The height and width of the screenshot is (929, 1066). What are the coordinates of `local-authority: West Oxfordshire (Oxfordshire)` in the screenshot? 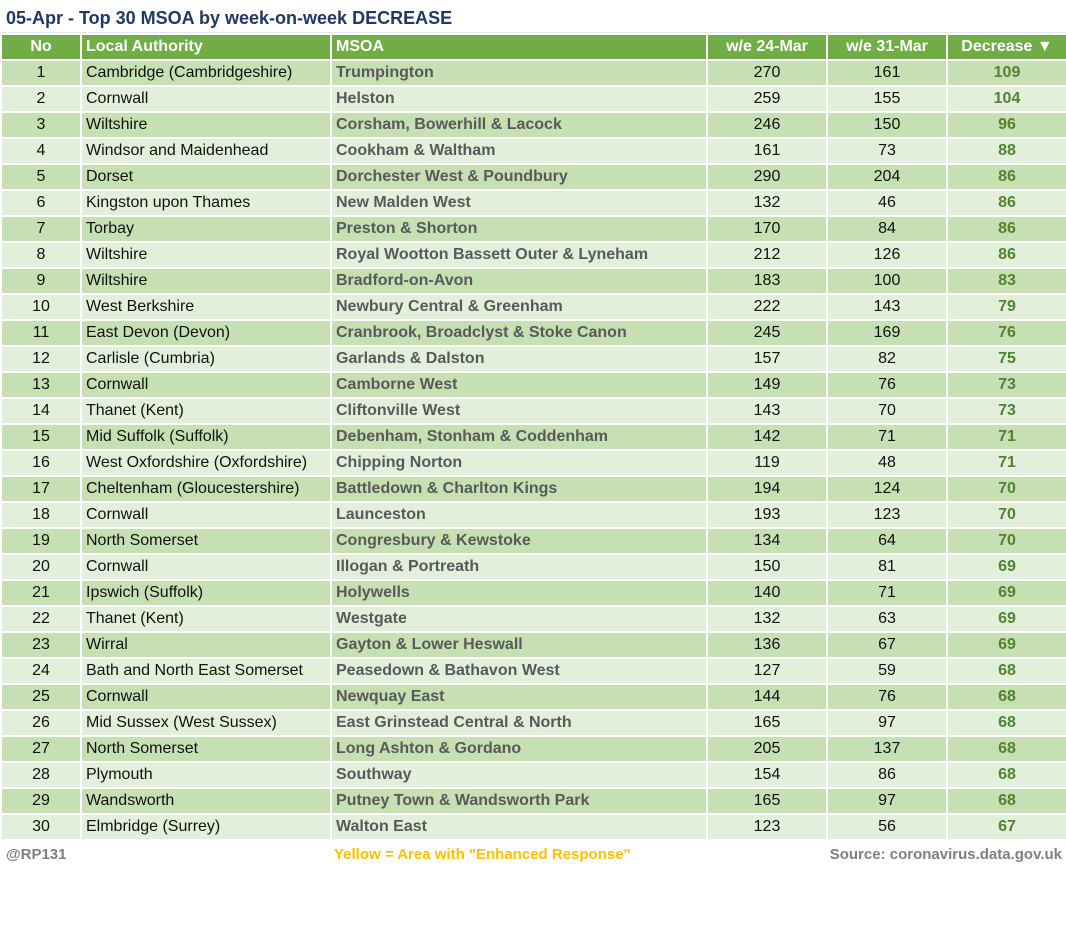 It's located at (206, 463).